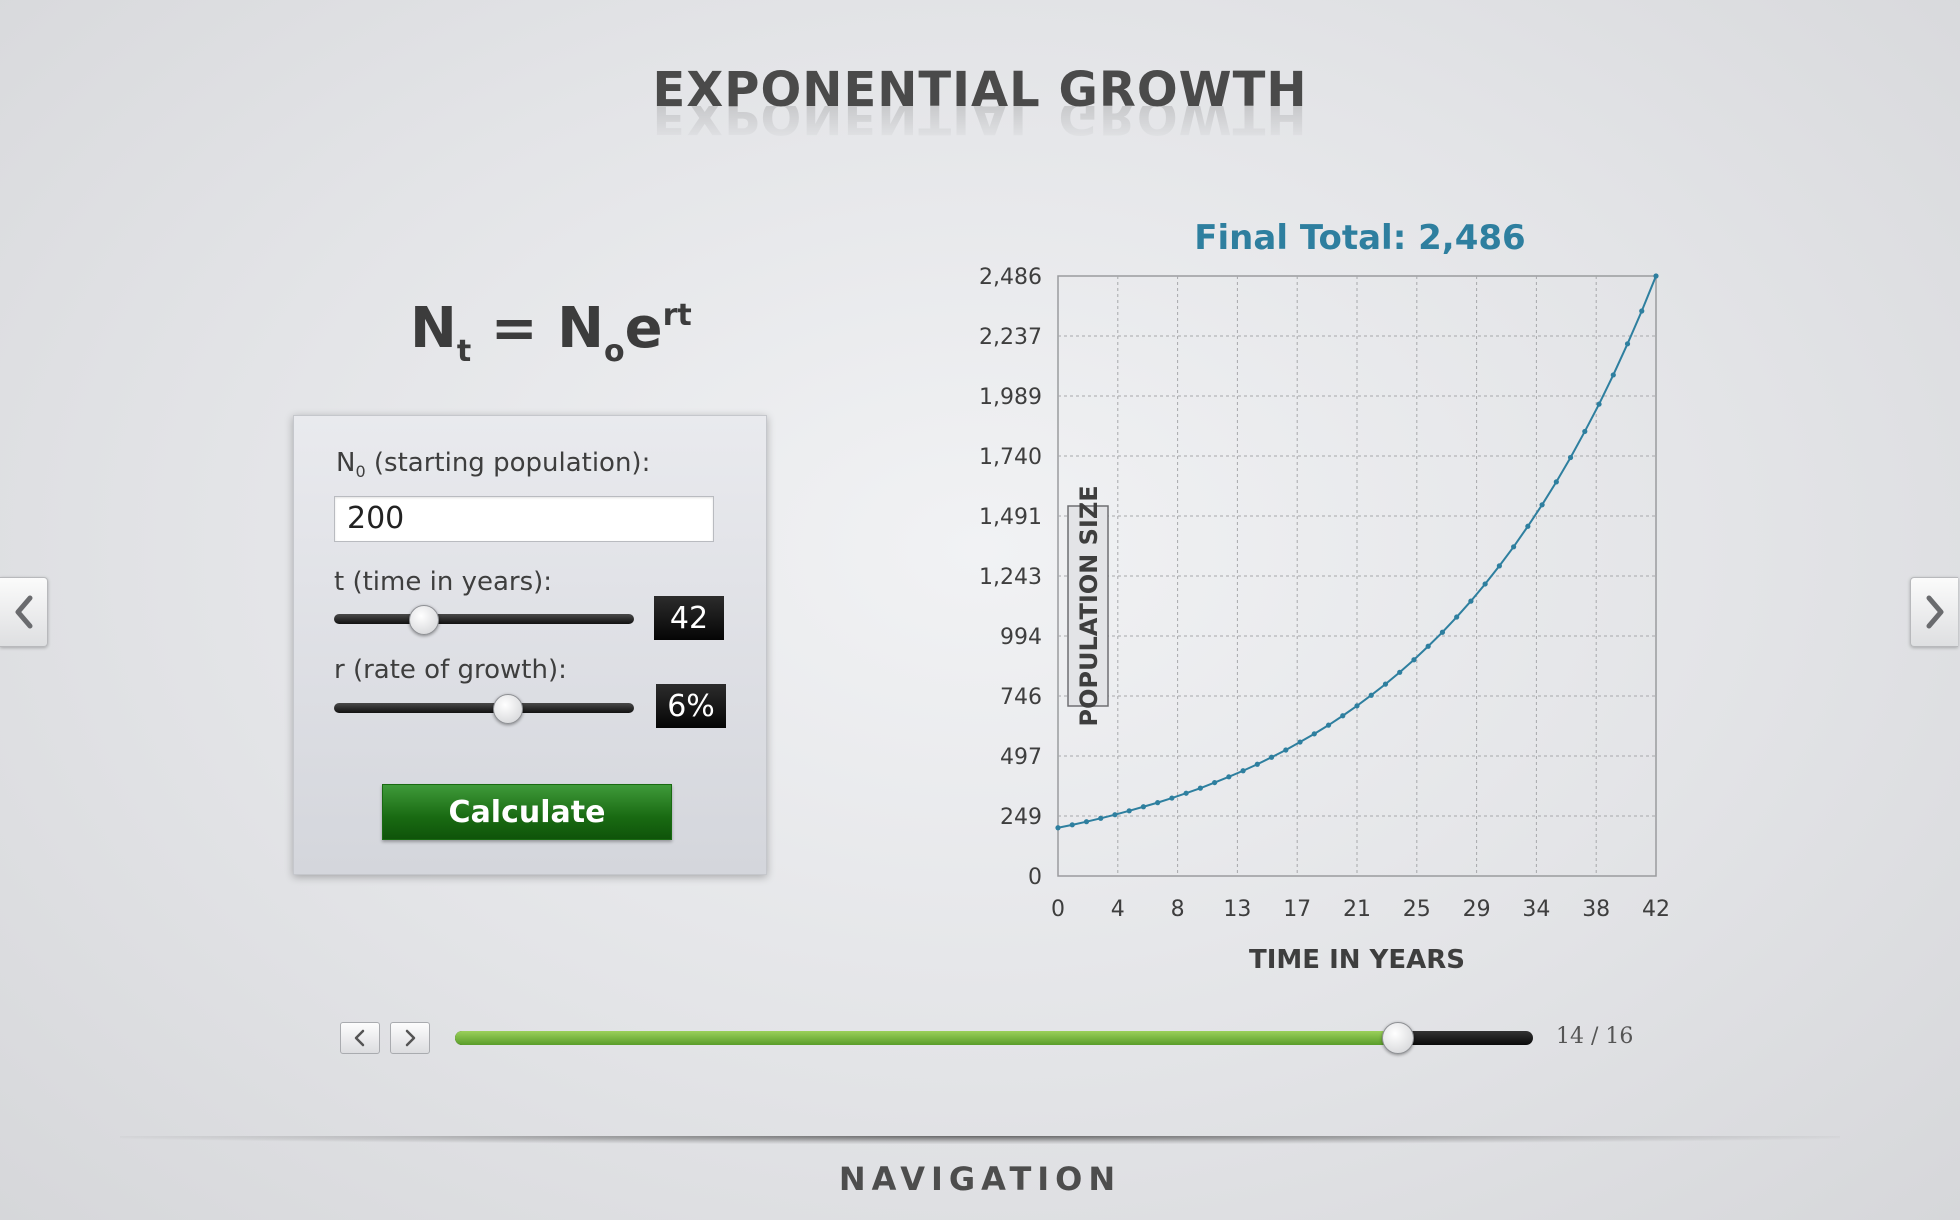 This screenshot has height=1220, width=1960. What do you see at coordinates (1021, 817) in the screenshot?
I see `y-tick-label: 249` at bounding box center [1021, 817].